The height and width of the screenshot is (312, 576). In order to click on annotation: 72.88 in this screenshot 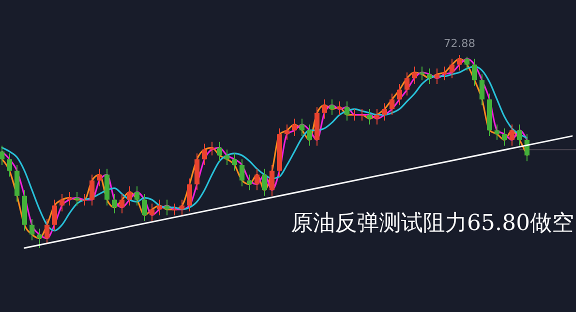, I will do `click(460, 43)`.